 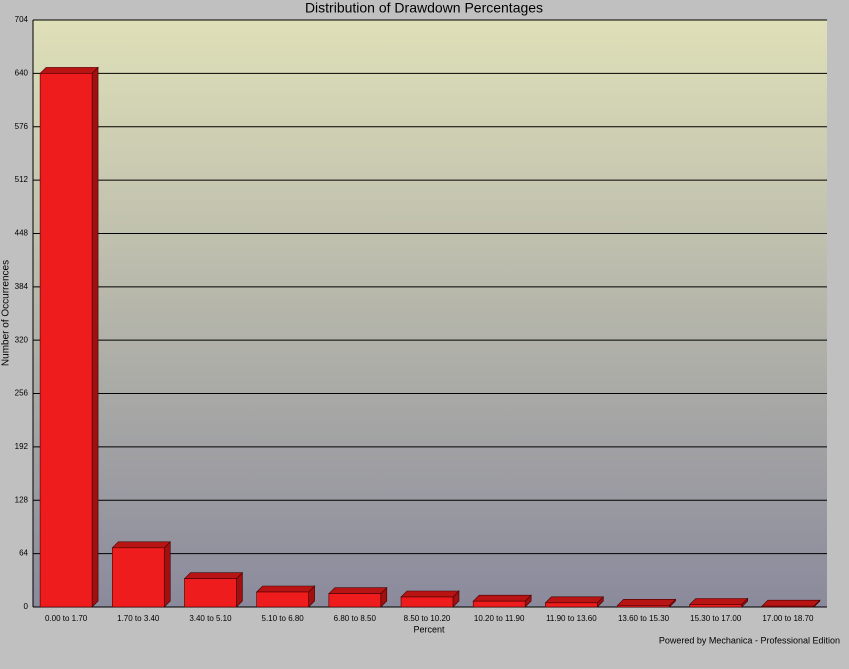 I want to click on x-tick-label: 10.20 to 11.90, so click(x=499, y=618).